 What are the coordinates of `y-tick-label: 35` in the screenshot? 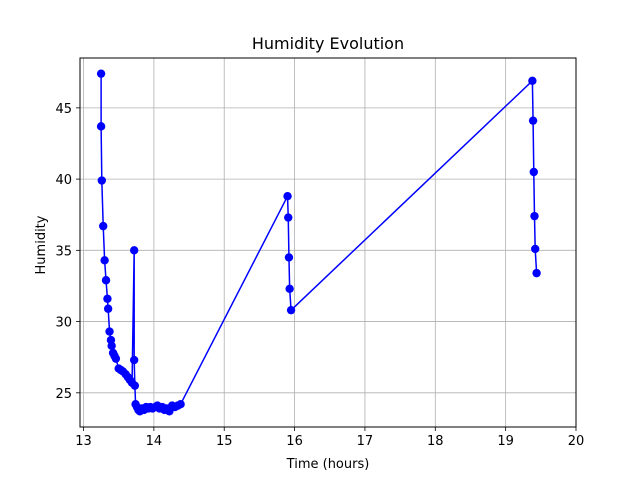 It's located at (63, 251).